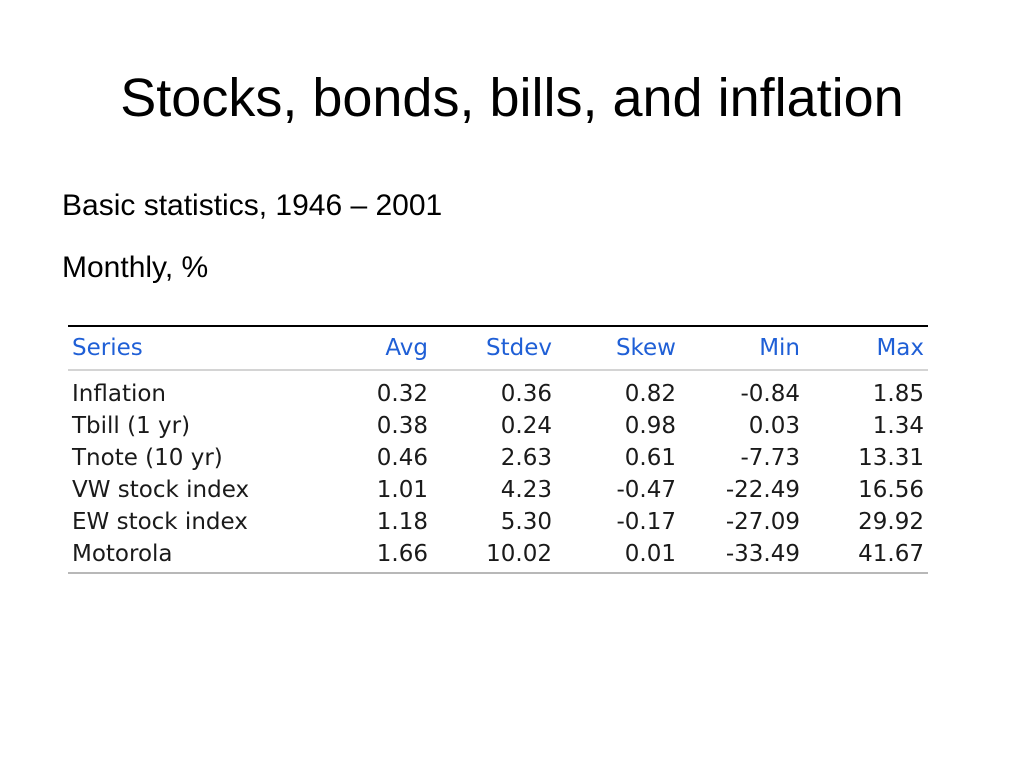 The height and width of the screenshot is (768, 1024). What do you see at coordinates (526, 458) in the screenshot?
I see `cell-stdev: 2.63` at bounding box center [526, 458].